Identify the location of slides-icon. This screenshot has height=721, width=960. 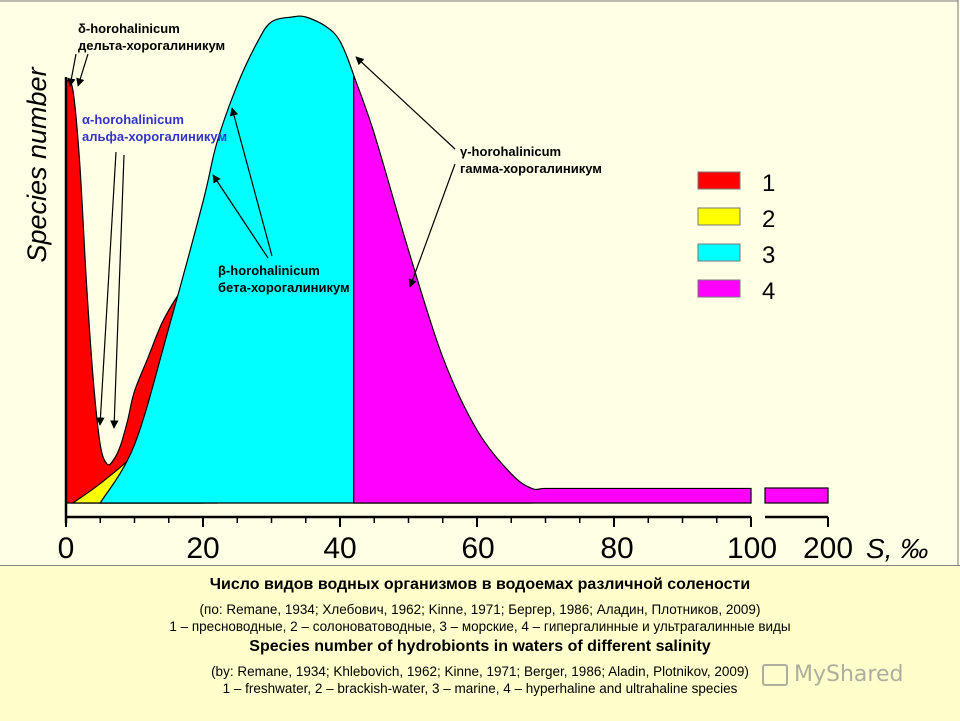
(775, 675).